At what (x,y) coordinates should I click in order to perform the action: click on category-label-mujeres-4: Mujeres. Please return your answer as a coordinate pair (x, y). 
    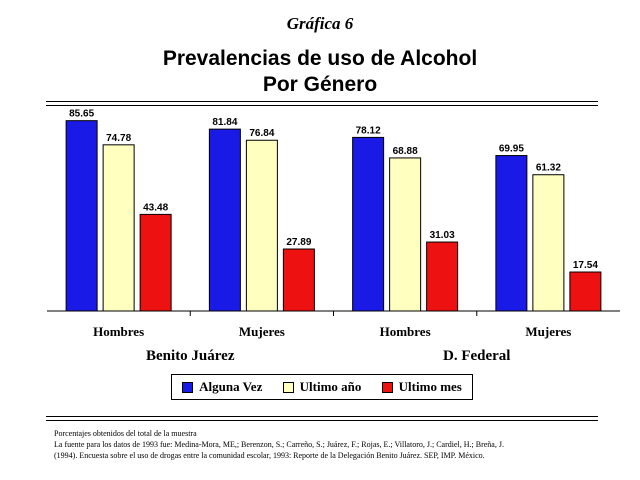
    Looking at the image, I should click on (548, 331).